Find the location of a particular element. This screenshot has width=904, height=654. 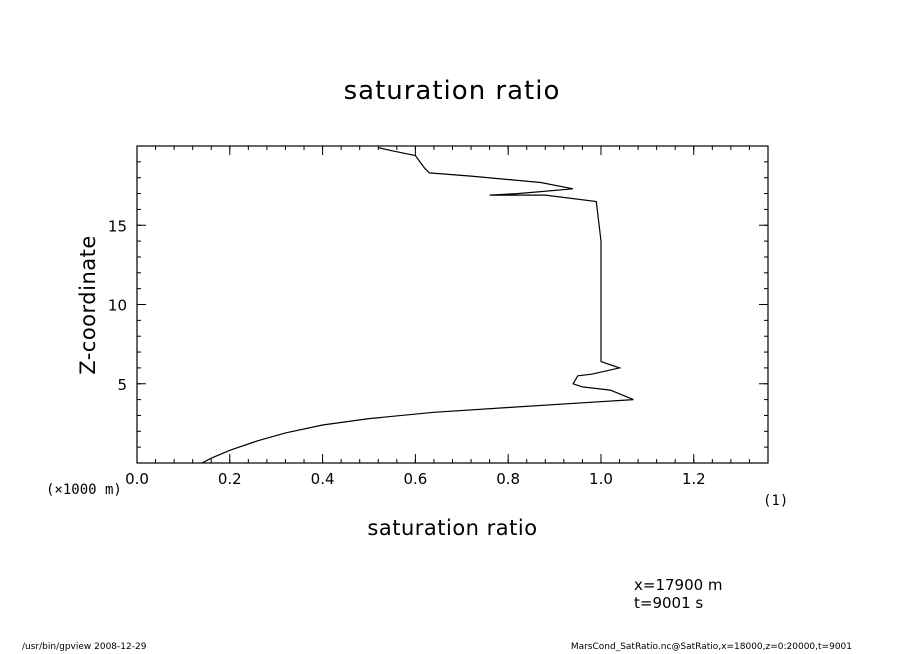

x-axis-label: saturation ratio is located at coordinates (452, 528).